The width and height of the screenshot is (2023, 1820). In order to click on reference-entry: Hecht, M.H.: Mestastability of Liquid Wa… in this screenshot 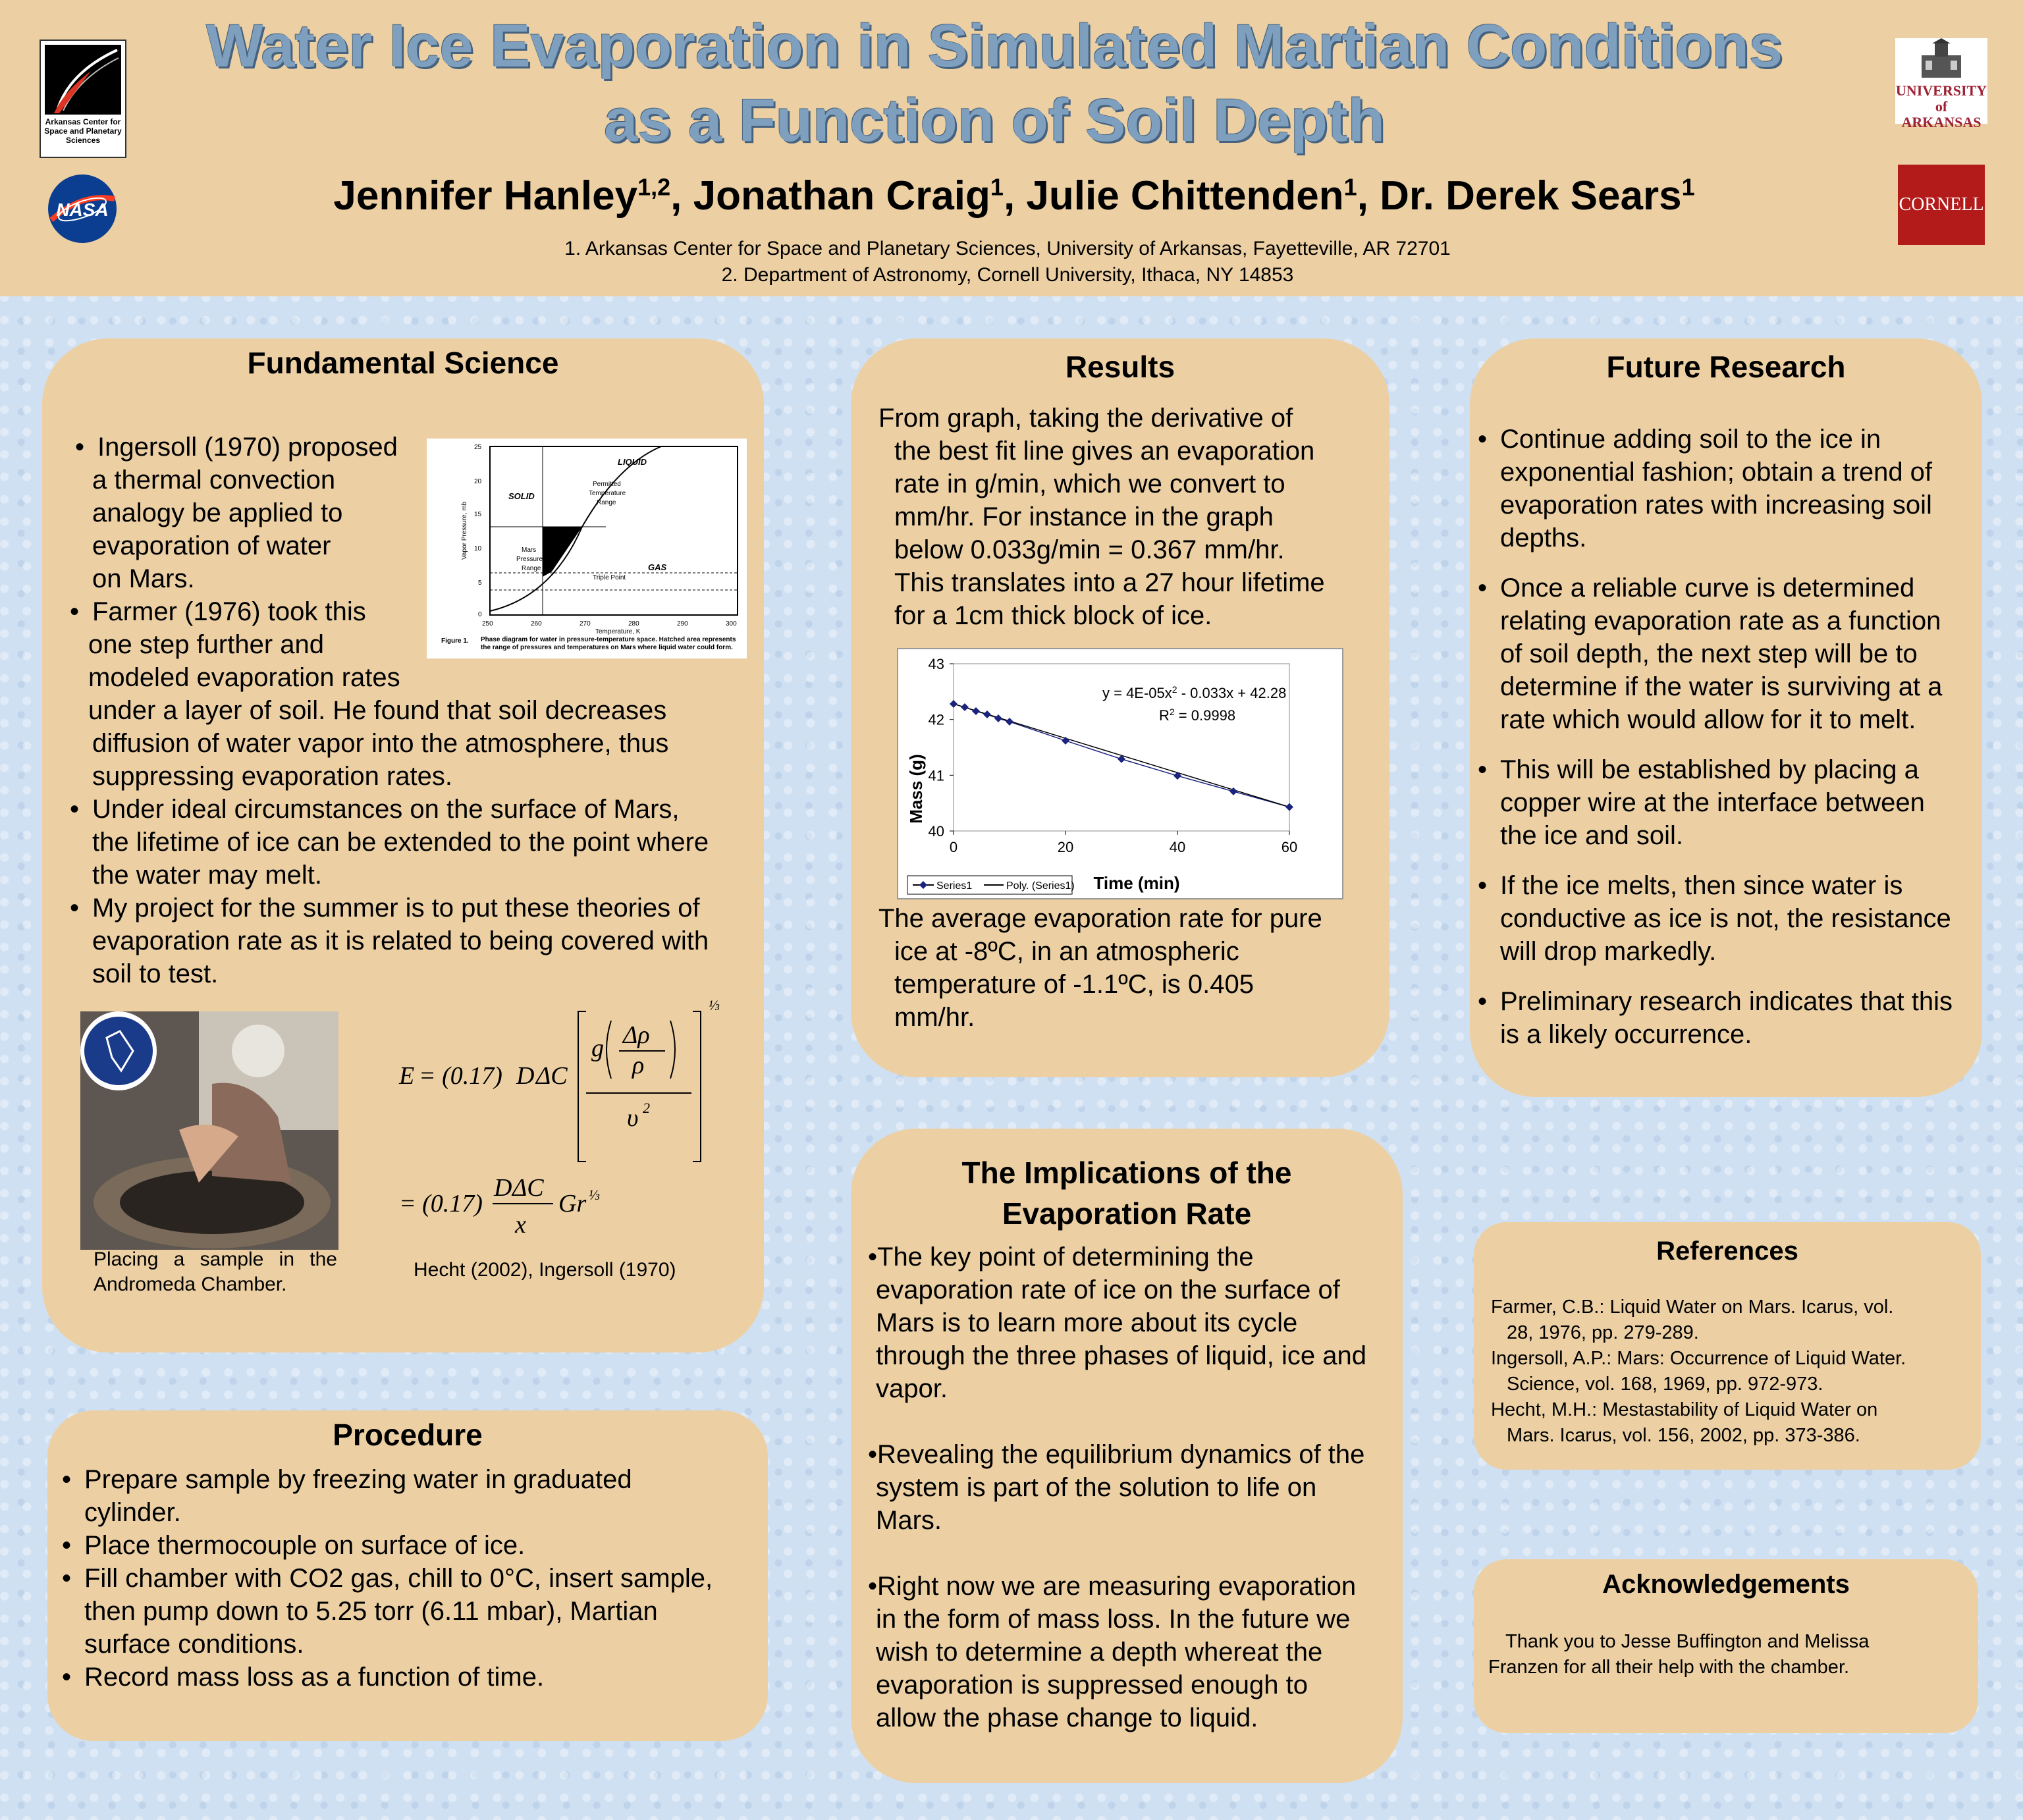, I will do `click(1685, 1409)`.